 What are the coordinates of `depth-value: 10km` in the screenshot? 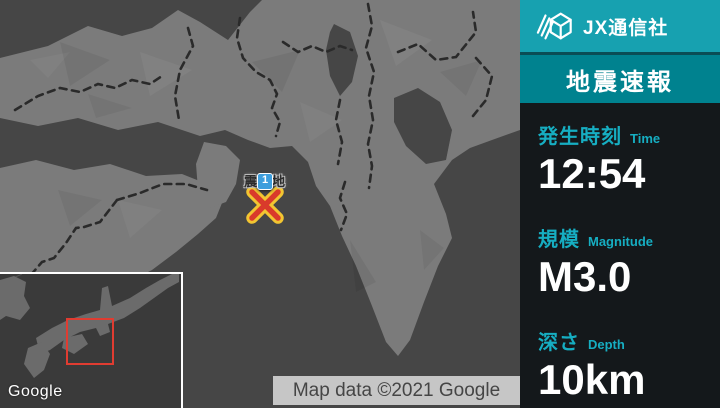 It's located at (592, 380).